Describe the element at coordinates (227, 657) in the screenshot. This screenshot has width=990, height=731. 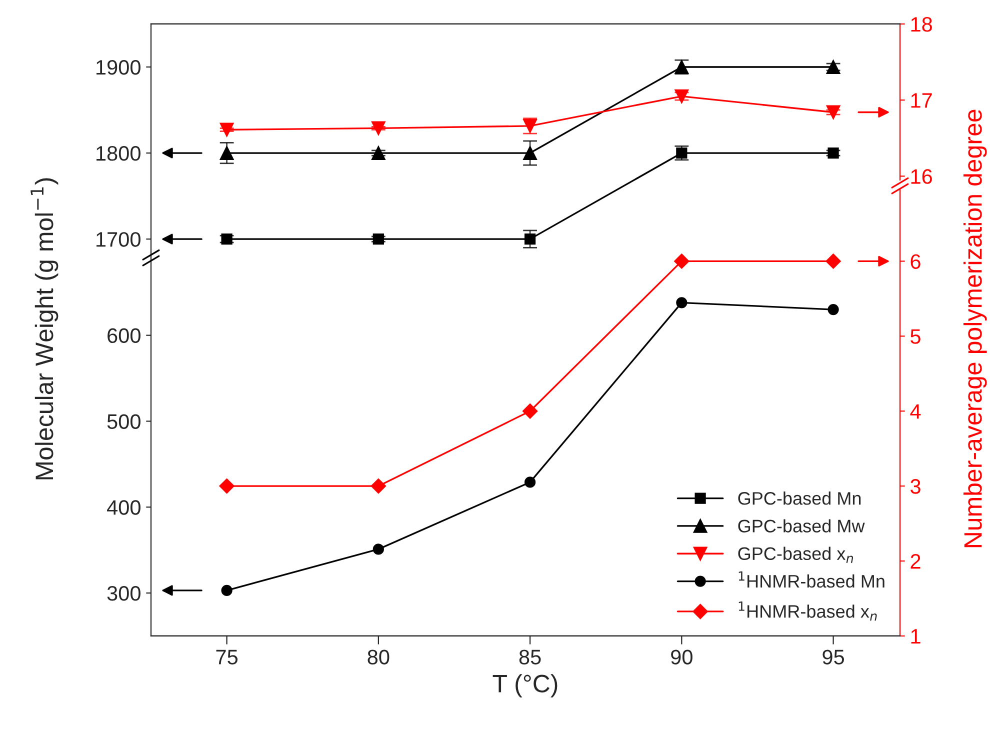
I see `x-tick-label: 75` at that location.